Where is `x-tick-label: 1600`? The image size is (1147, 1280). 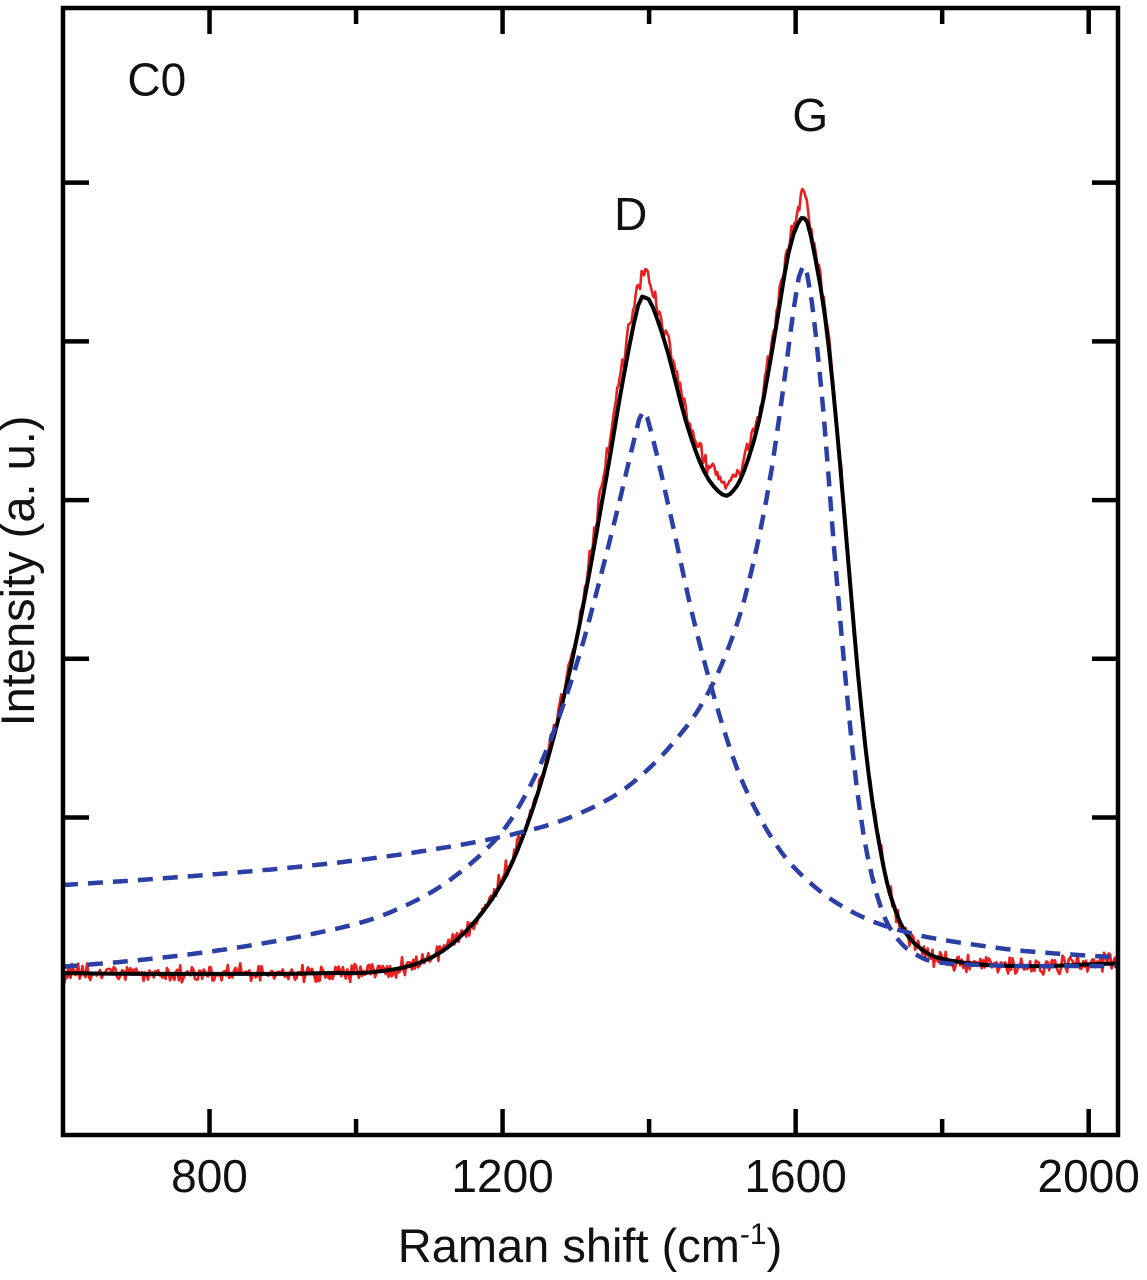
x-tick-label: 1600 is located at coordinates (795, 1176).